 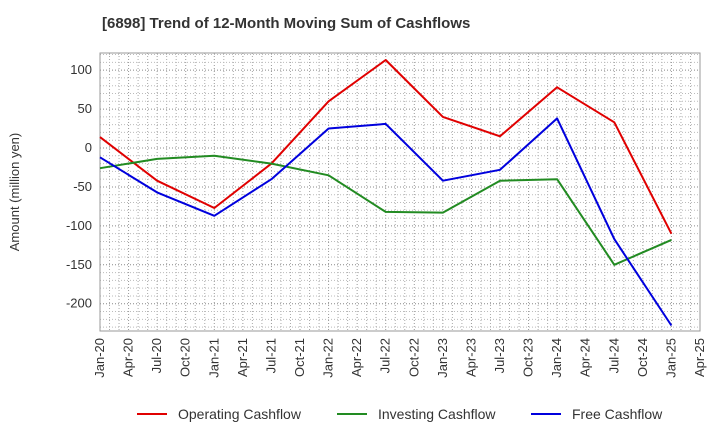 I want to click on x-tick-label: Apr-21, so click(x=242, y=357).